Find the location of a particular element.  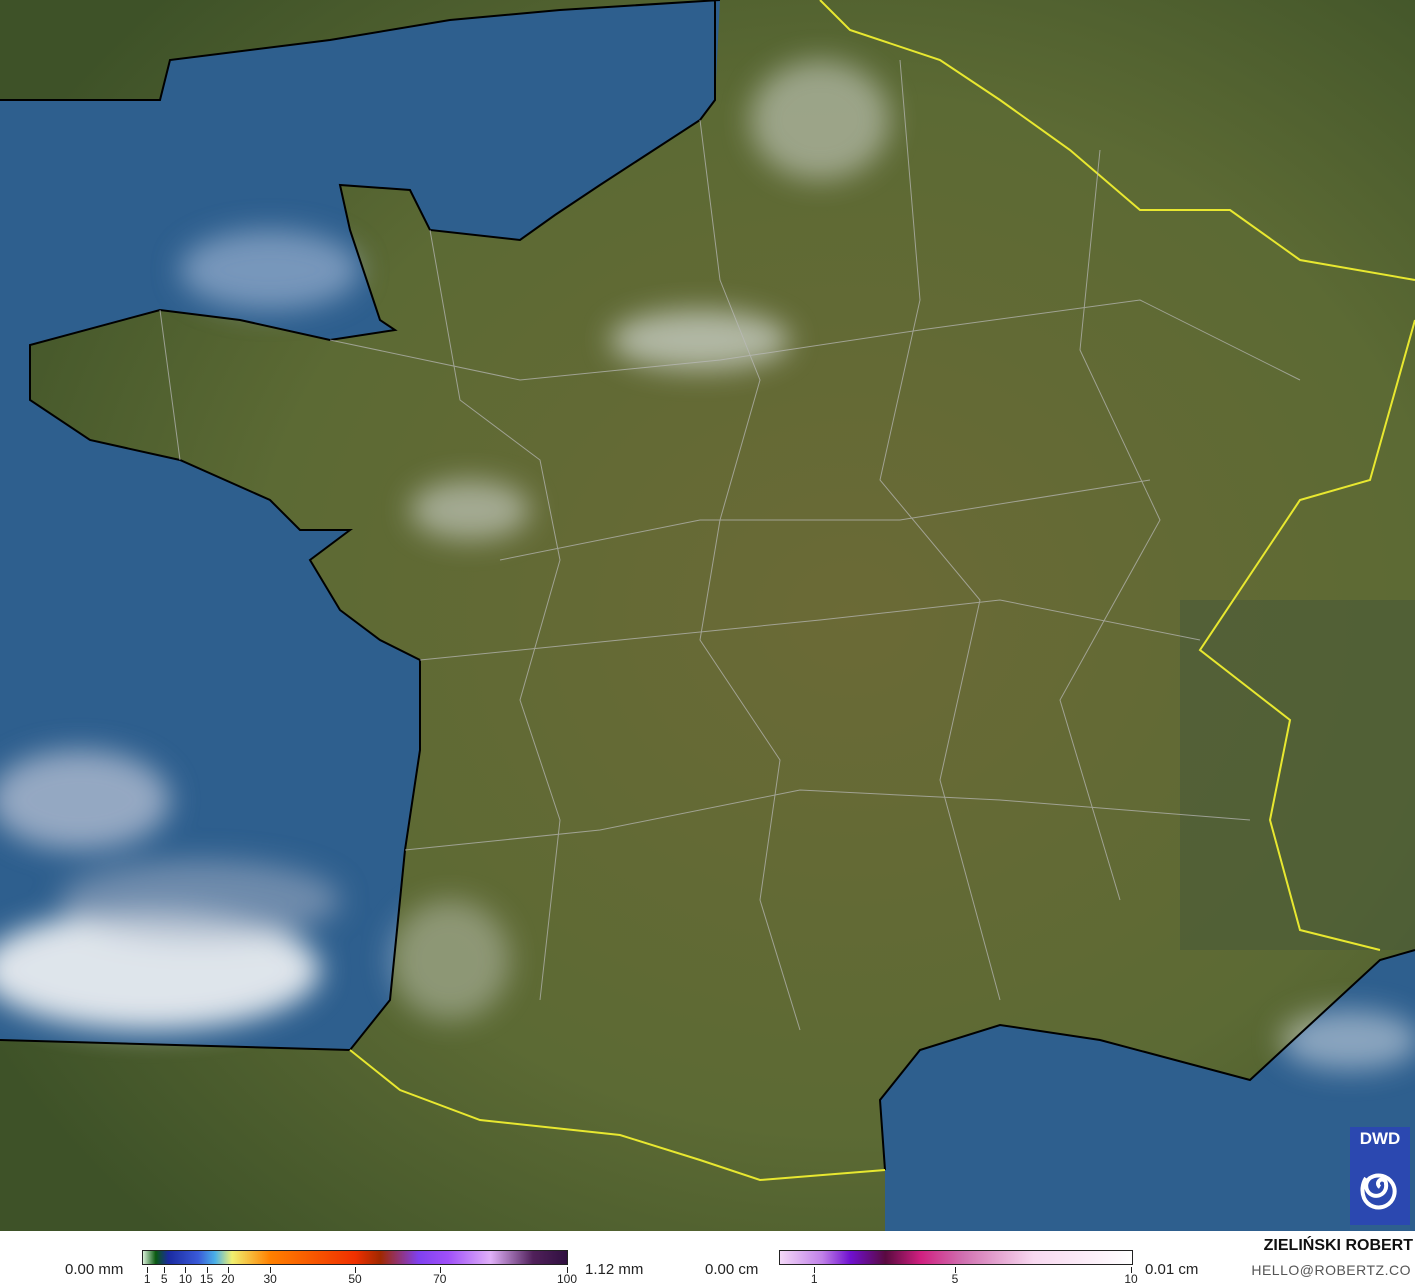

tick-label: 70 is located at coordinates (440, 1279).